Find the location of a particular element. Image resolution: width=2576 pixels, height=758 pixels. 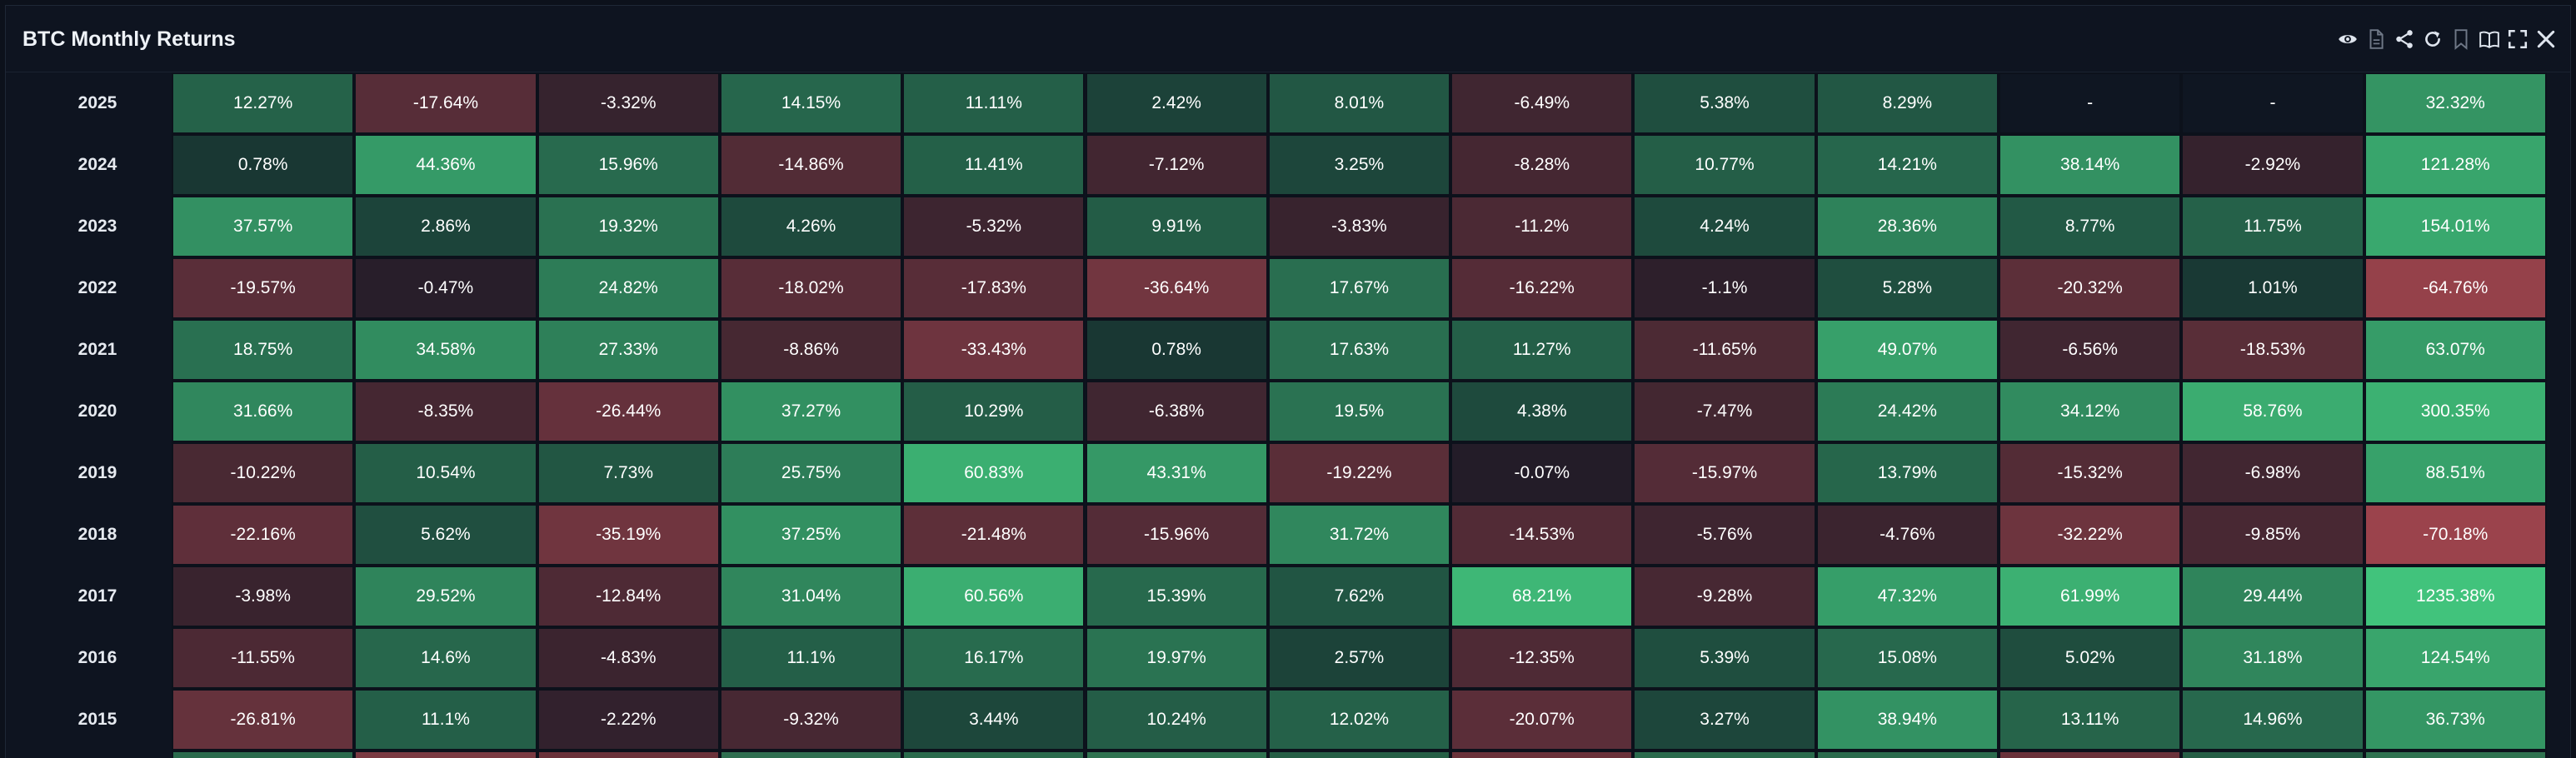

year-label: 2018 is located at coordinates (97, 534).